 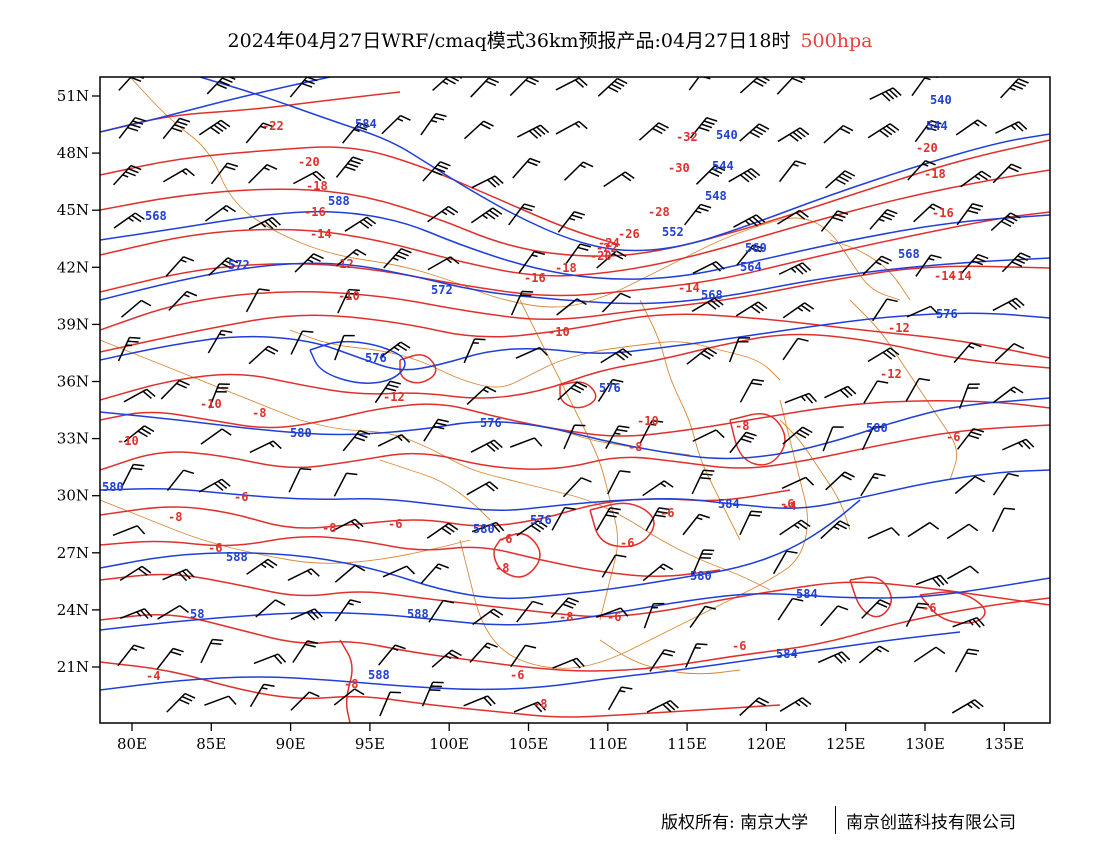 What do you see at coordinates (609, 243) in the screenshot?
I see `temperature-label: -24` at bounding box center [609, 243].